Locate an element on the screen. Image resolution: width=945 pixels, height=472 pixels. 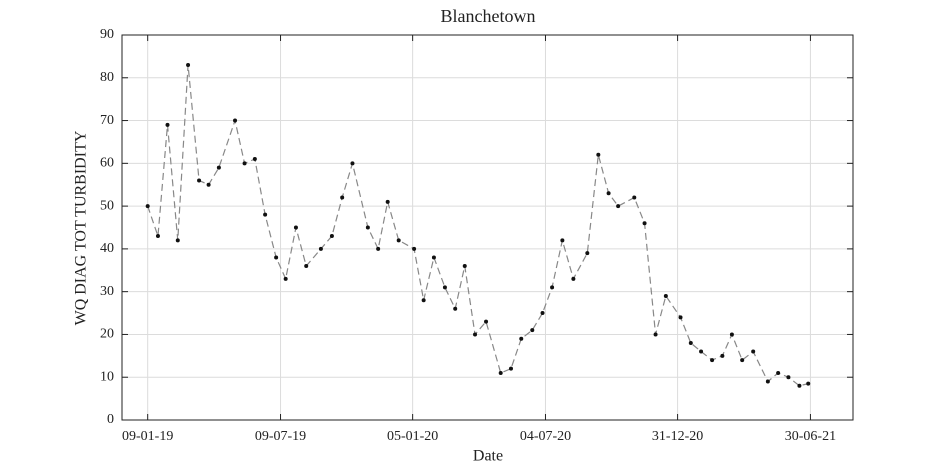
y-tick-label: 50 is located at coordinates (107, 205).